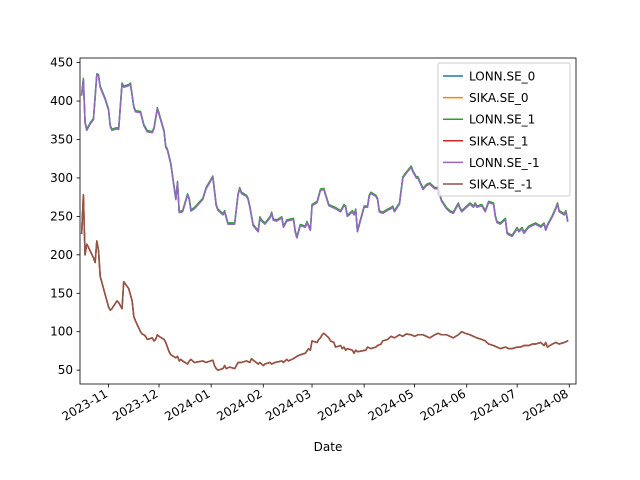 Image resolution: width=640 pixels, height=480 pixels. What do you see at coordinates (61, 63) in the screenshot?
I see `y-tick-label: 450` at bounding box center [61, 63].